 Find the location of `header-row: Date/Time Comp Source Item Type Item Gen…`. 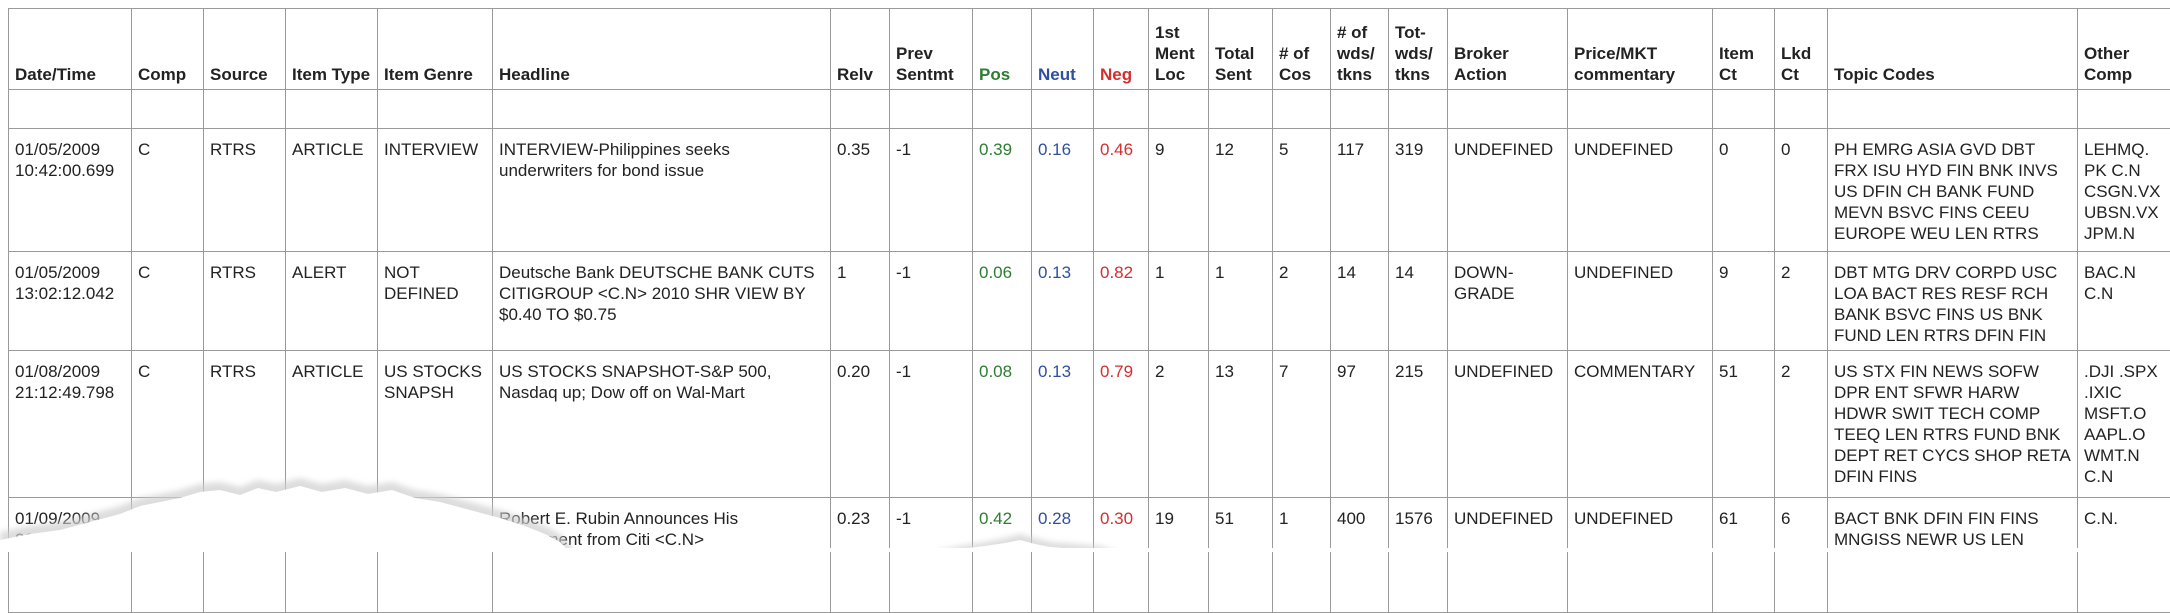

header-row: Date/Time Comp Source Item Type Item Gen… is located at coordinates (1089, 49).